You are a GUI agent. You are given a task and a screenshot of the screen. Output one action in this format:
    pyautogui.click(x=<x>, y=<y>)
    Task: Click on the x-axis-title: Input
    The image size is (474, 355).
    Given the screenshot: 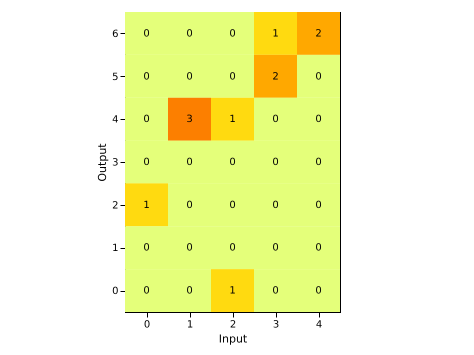 What is the action you would take?
    pyautogui.click(x=233, y=339)
    